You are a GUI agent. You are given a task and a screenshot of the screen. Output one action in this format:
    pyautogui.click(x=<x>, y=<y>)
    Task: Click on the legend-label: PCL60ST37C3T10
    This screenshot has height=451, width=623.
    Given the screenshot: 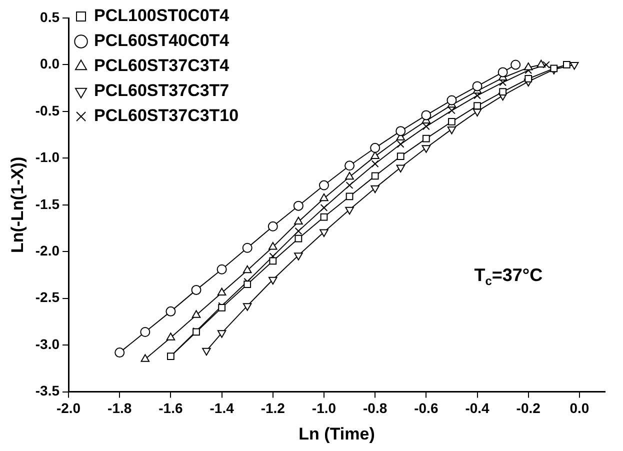 What is the action you would take?
    pyautogui.click(x=166, y=116)
    